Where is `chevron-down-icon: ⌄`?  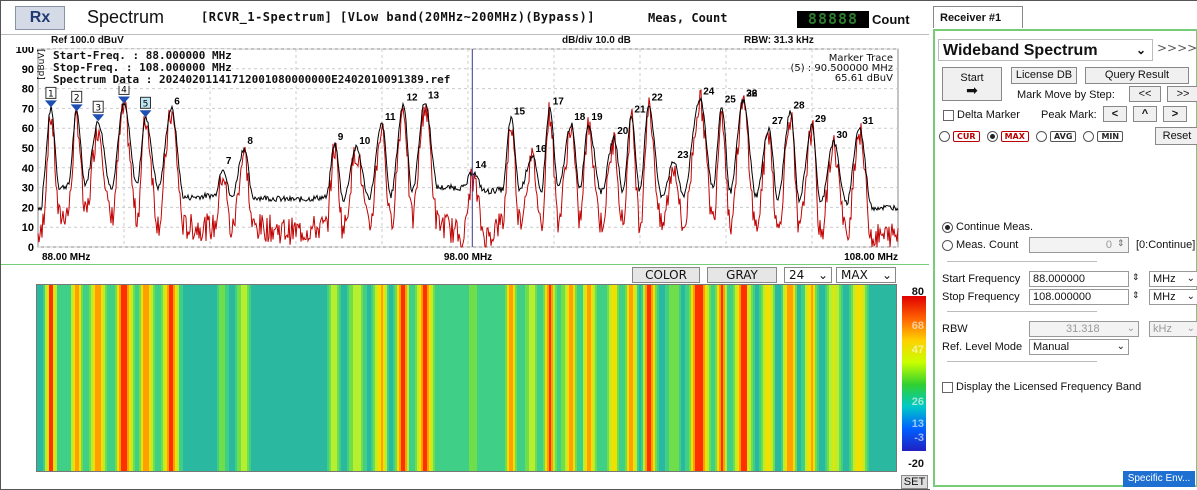
chevron-down-icon: ⌄ is located at coordinates (1130, 328).